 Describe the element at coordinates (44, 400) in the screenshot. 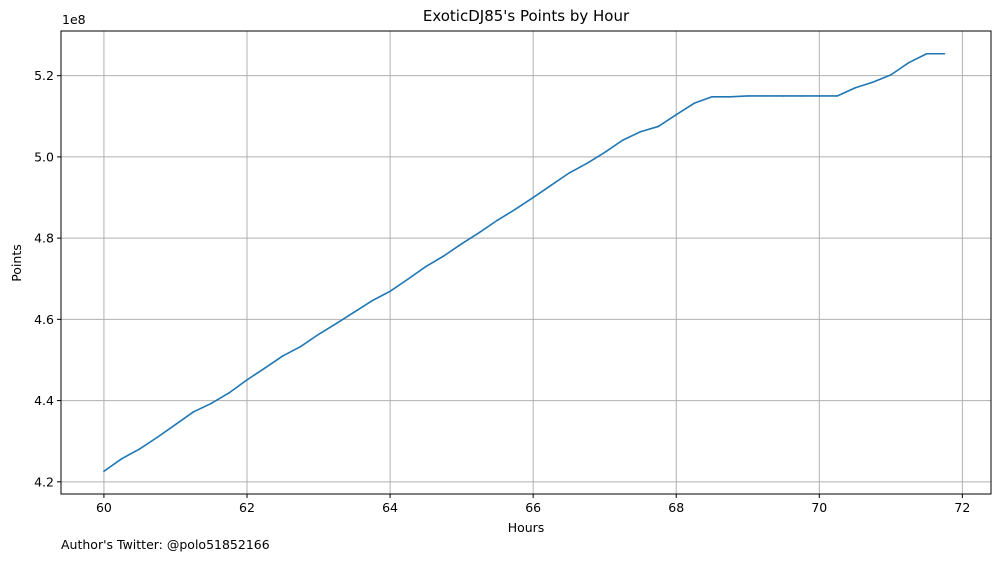

I see `y-tick-label: 4.4` at that location.